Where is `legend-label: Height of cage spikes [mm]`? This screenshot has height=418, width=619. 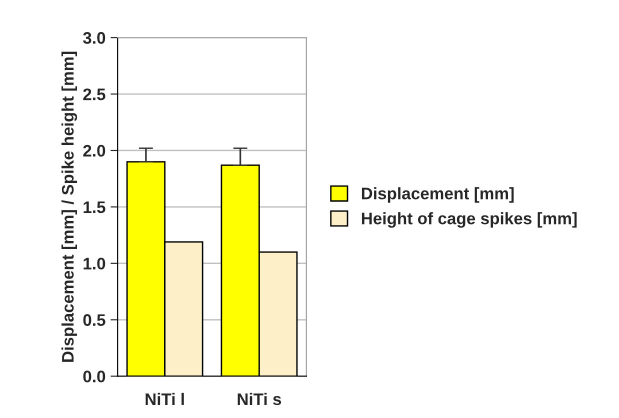
legend-label: Height of cage spikes [mm] is located at coordinates (469, 220).